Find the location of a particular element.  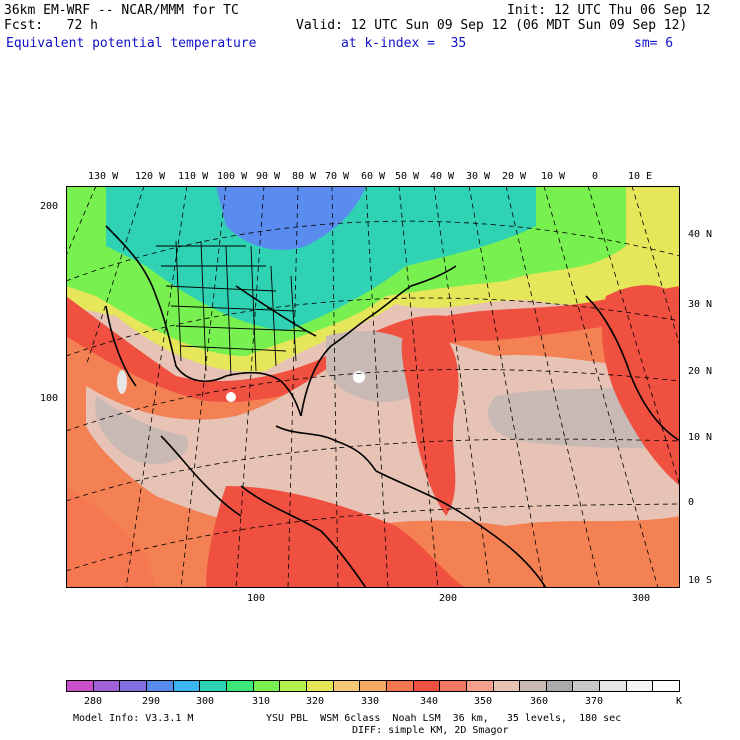

color-legend is located at coordinates (373, 686).